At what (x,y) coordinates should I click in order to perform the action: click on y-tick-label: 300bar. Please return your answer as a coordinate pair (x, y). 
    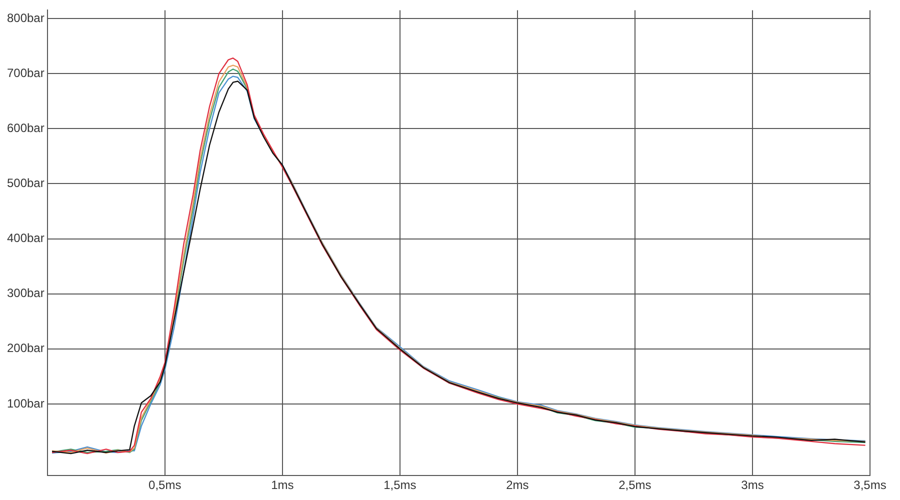
    Looking at the image, I should click on (25, 293).